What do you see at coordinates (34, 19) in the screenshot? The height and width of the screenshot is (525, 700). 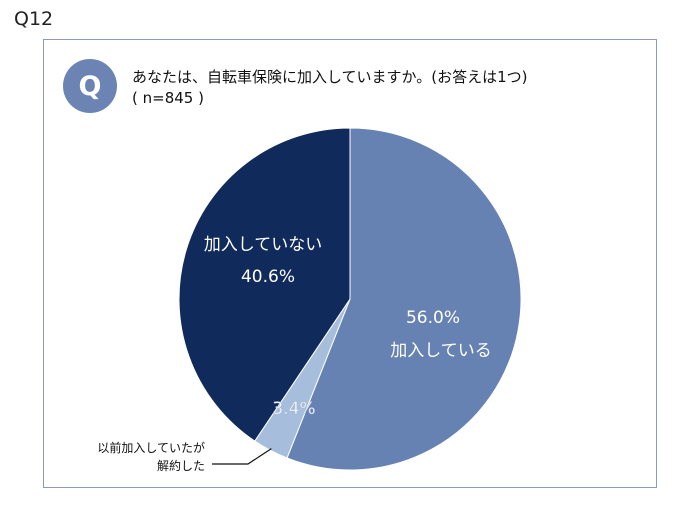 I see `question-number: Q12` at bounding box center [34, 19].